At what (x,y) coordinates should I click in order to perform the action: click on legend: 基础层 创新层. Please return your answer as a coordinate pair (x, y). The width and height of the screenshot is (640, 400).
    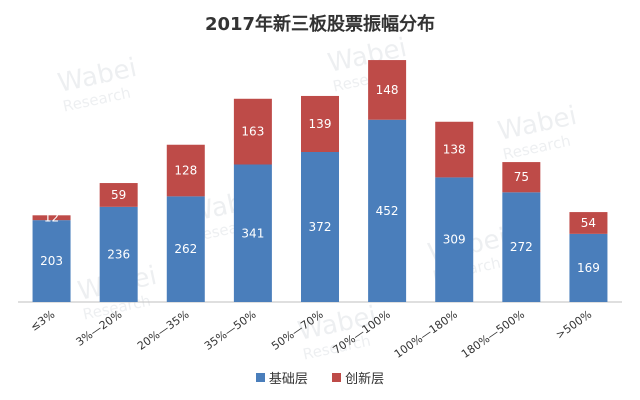
    Looking at the image, I should click on (320, 377).